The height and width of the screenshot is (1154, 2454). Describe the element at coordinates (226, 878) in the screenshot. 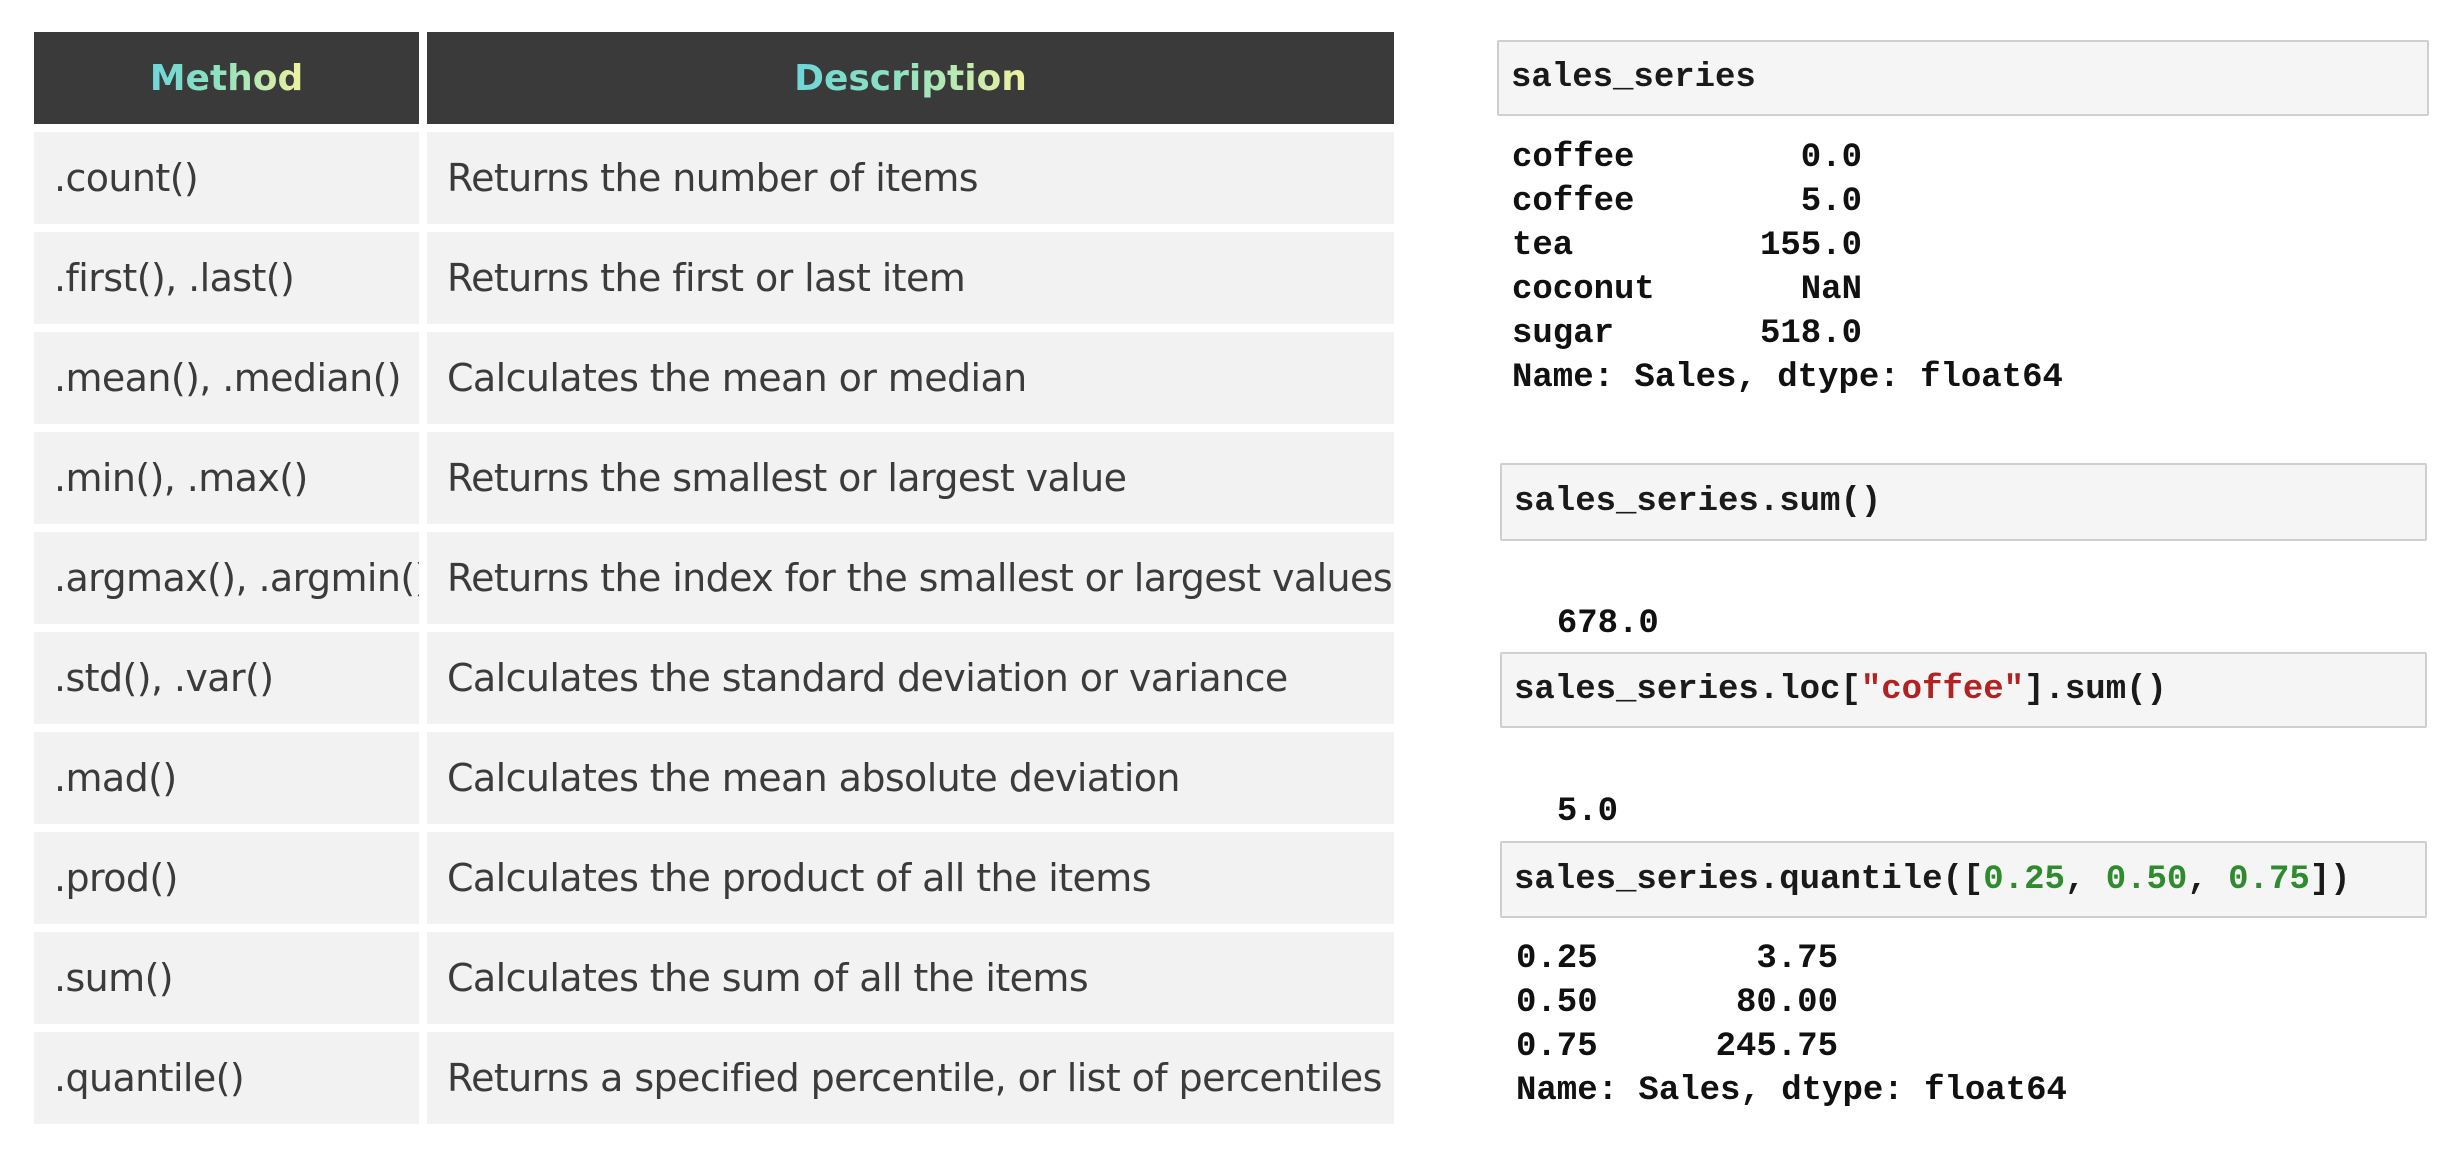

I see `method-cell: .prod()` at that location.